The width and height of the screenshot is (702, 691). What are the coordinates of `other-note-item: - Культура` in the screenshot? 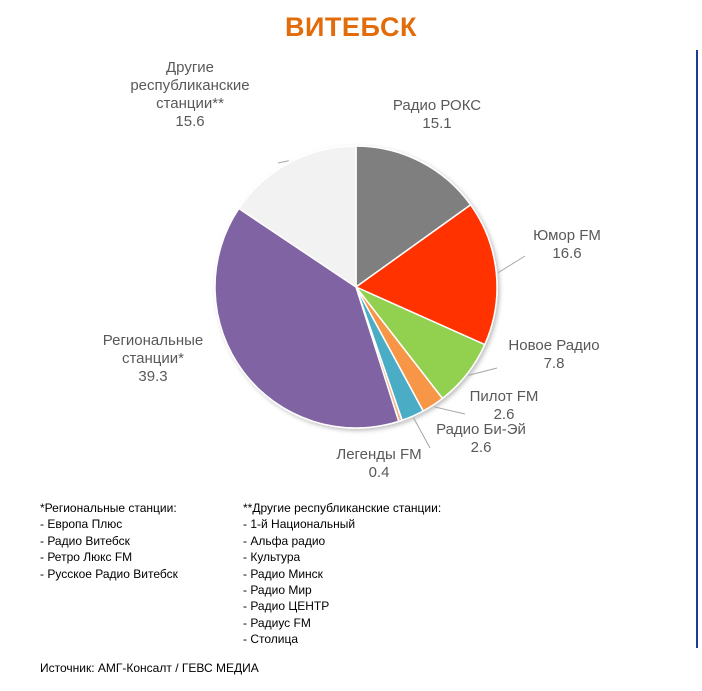 It's located at (272, 557).